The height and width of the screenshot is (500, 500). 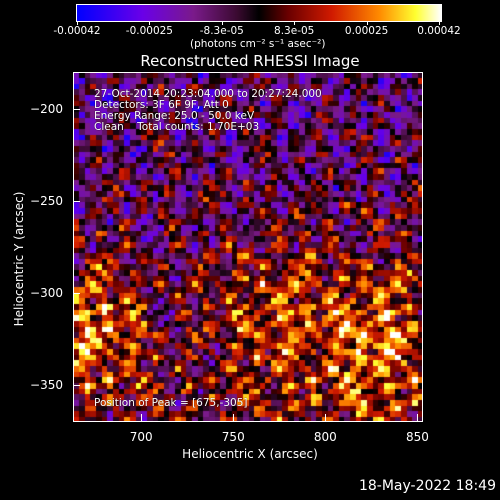 What do you see at coordinates (141, 437) in the screenshot?
I see `x-tick-label: 700` at bounding box center [141, 437].